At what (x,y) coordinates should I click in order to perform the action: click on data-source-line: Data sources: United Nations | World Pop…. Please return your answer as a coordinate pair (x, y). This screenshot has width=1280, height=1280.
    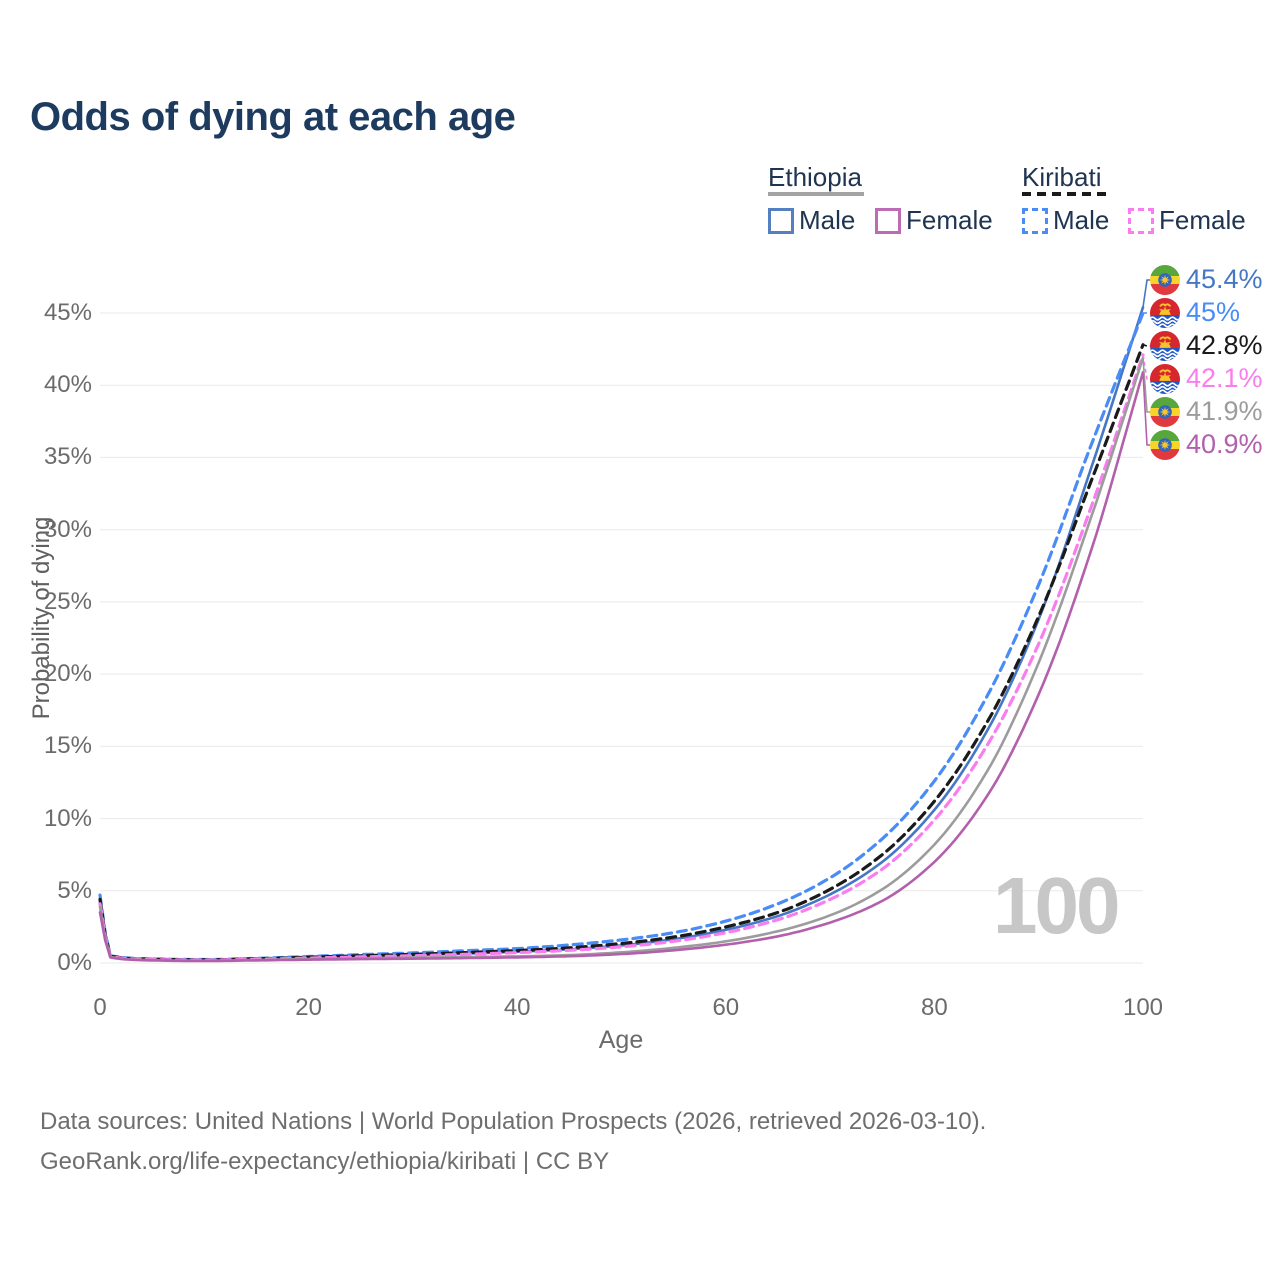
    Looking at the image, I should click on (513, 1121).